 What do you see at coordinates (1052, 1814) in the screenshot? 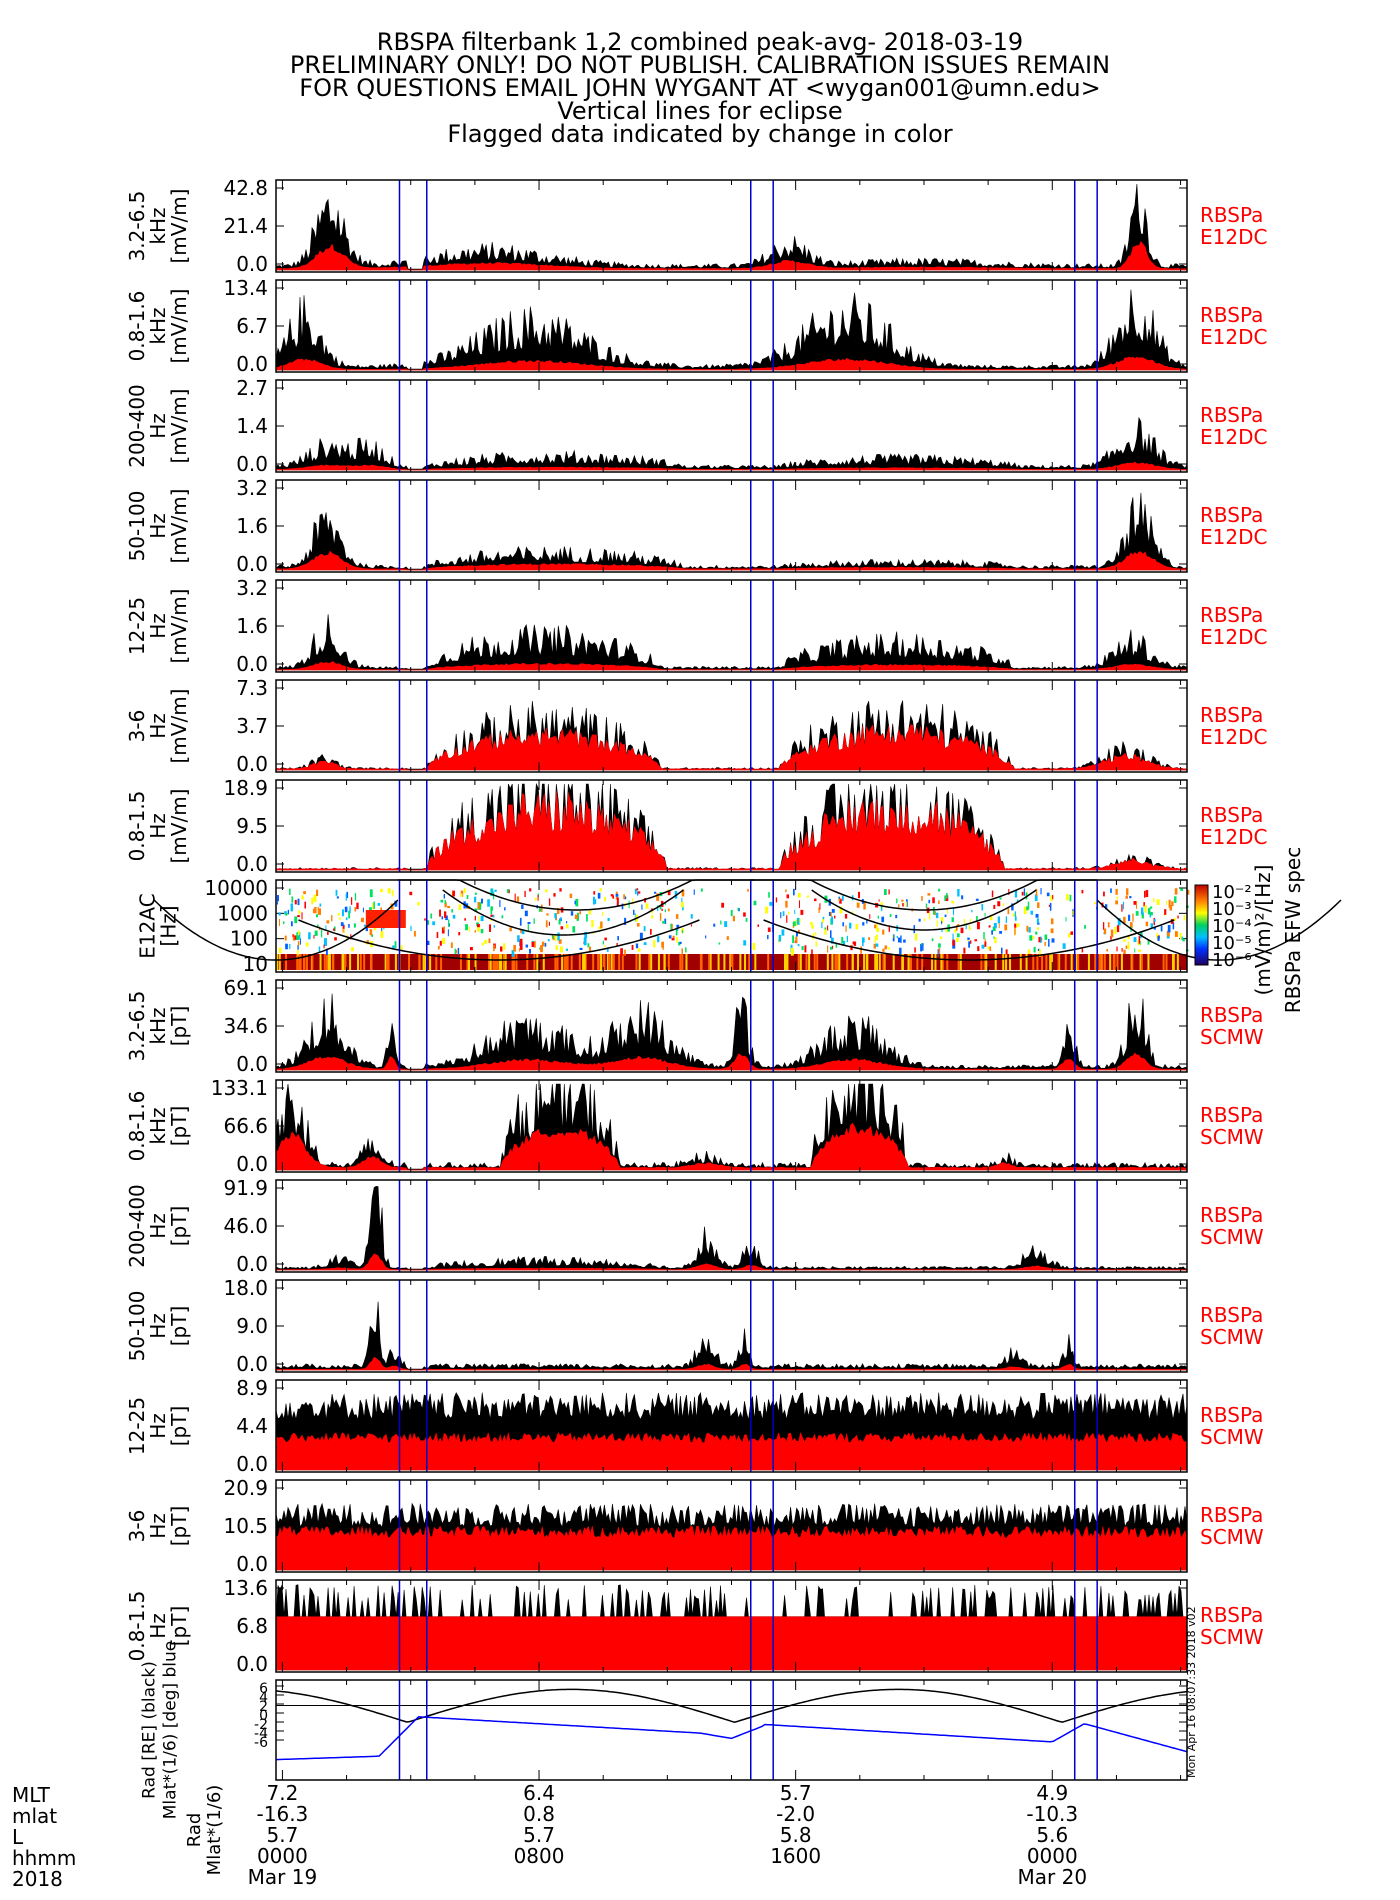
I see `footer-value: -10.3` at bounding box center [1052, 1814].